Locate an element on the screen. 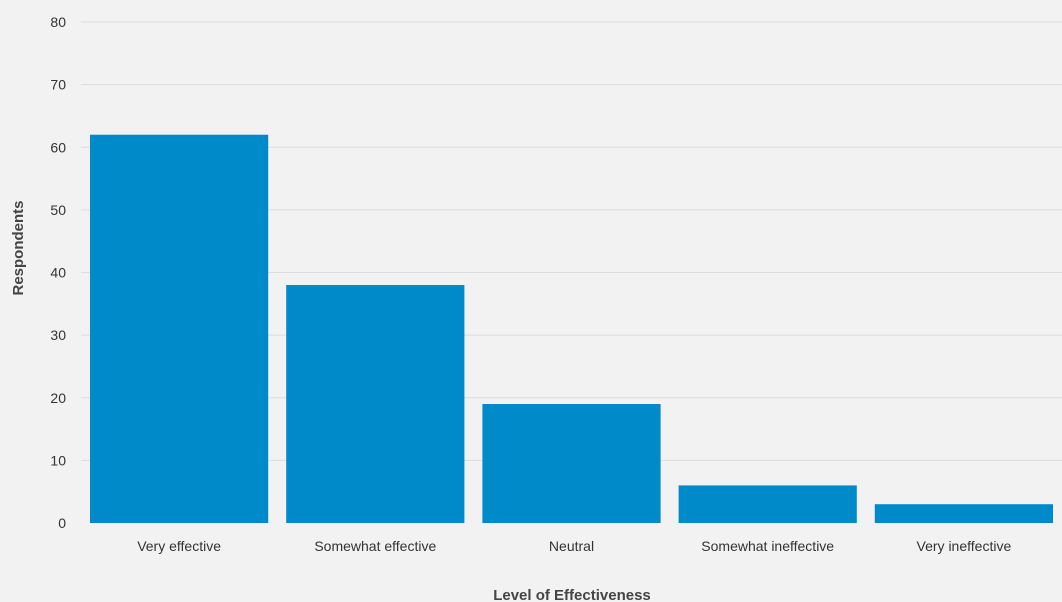 The width and height of the screenshot is (1062, 602). y-tick-label: 80 is located at coordinates (58, 22).